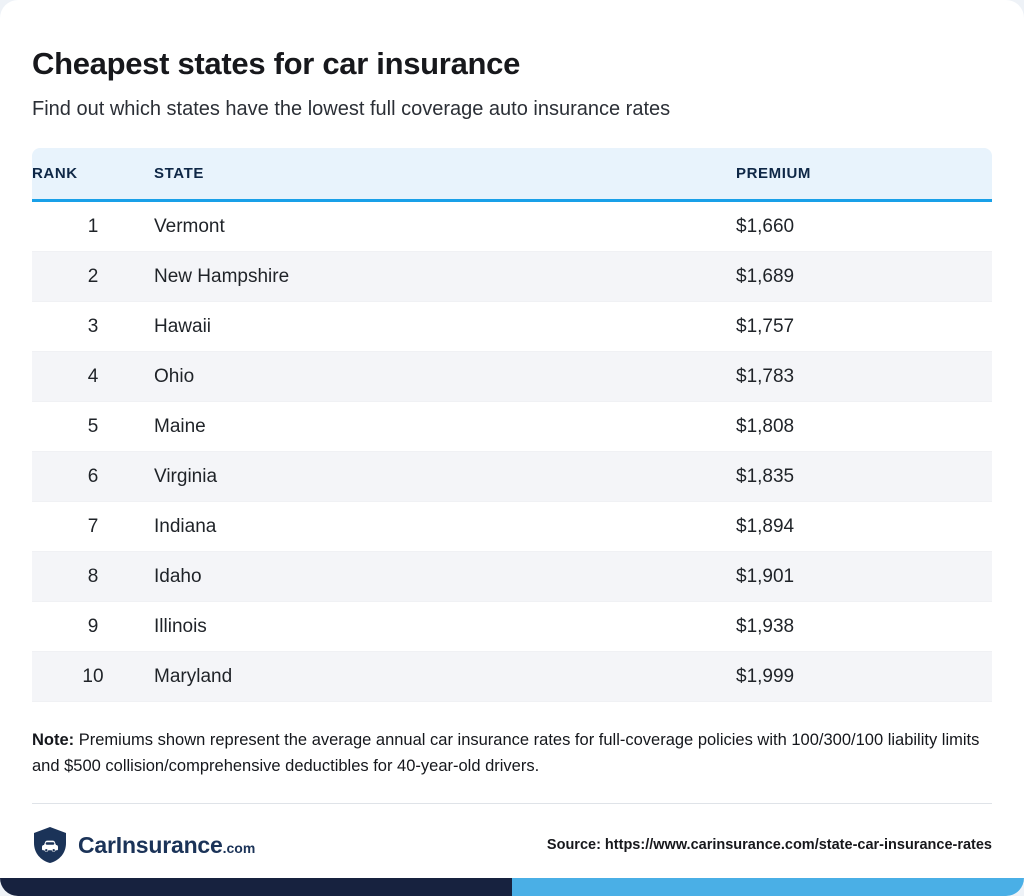  I want to click on table-row: 5 Maine $1,808, so click(512, 427).